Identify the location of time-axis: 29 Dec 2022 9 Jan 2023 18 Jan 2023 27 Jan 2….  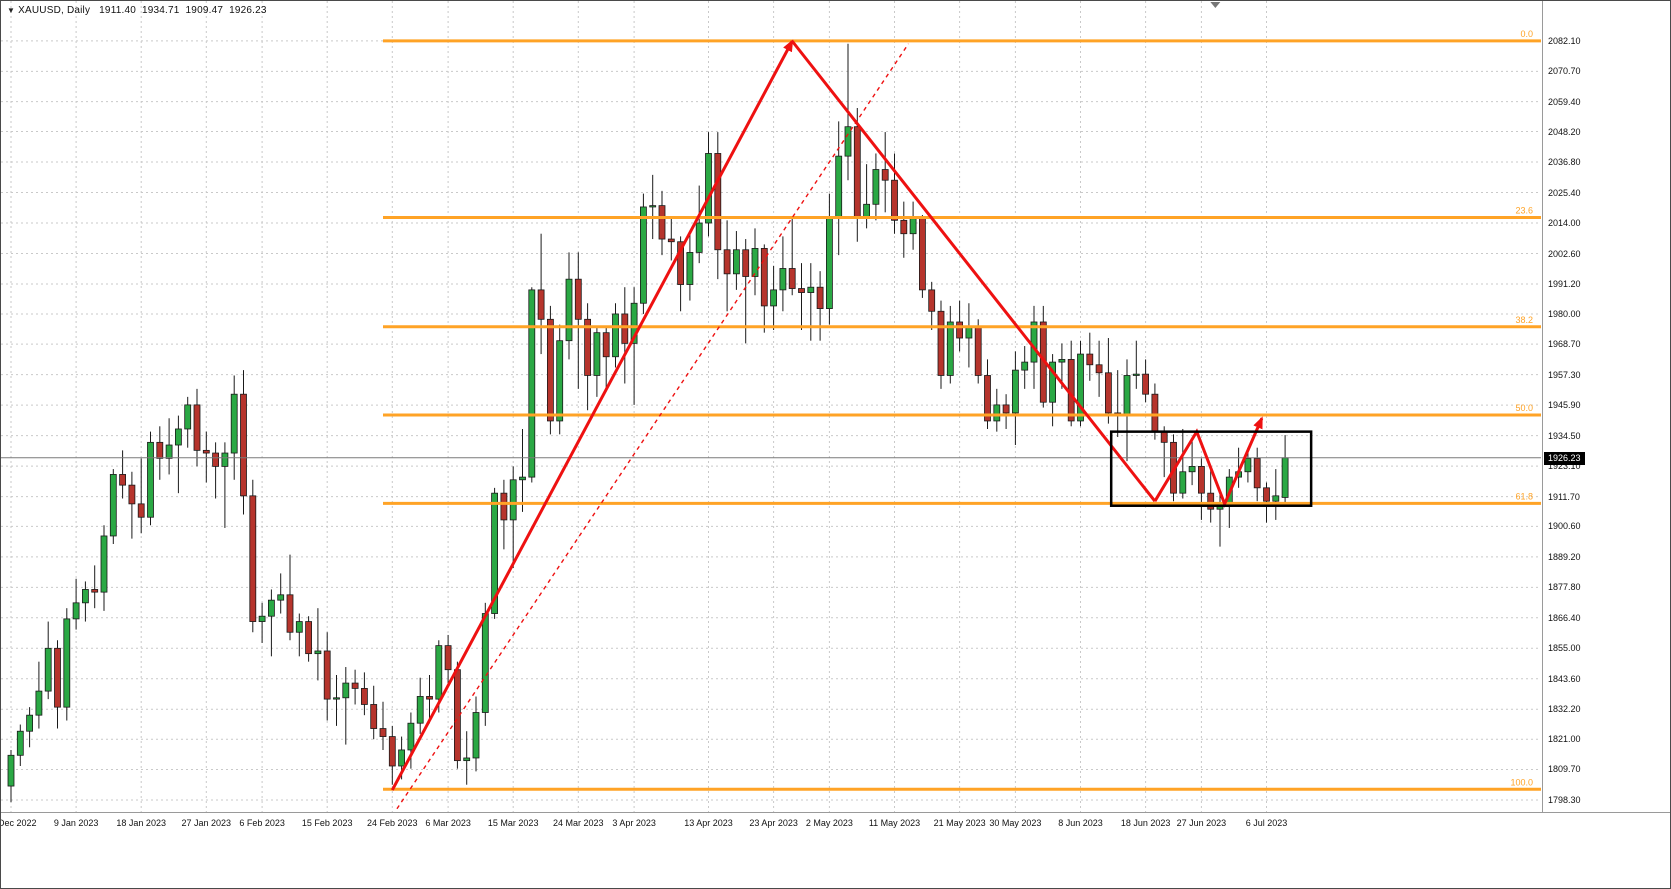
(835, 850).